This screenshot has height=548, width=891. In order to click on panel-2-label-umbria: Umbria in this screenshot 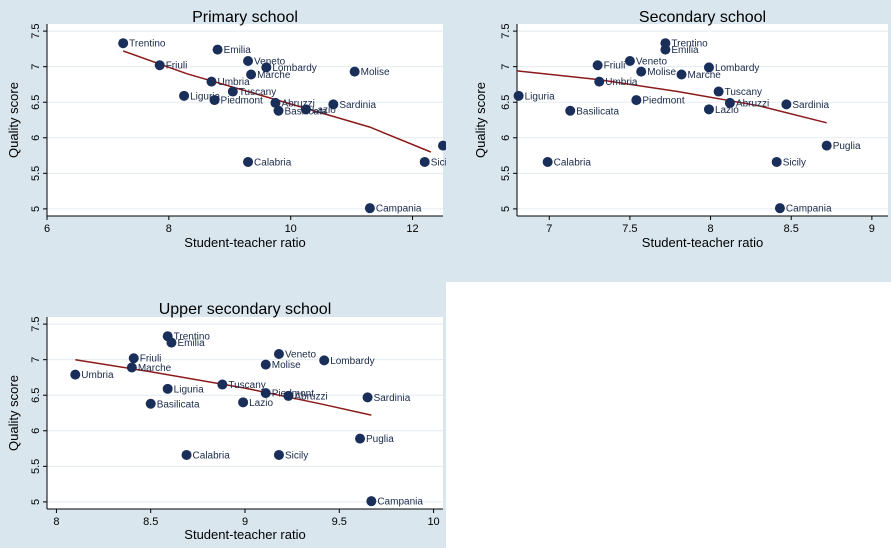, I will do `click(621, 82)`.